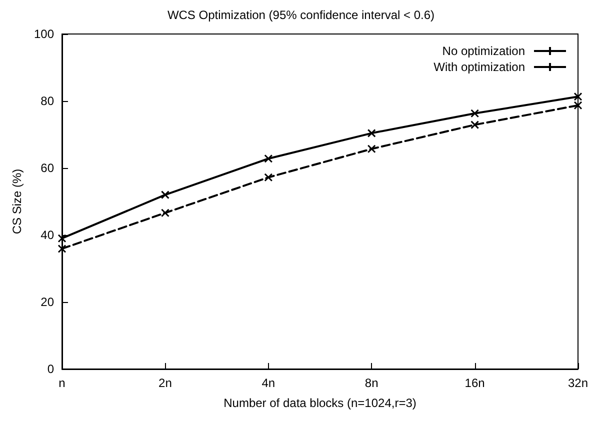 The width and height of the screenshot is (602, 422). I want to click on y-tick-label: 0, so click(50, 369).